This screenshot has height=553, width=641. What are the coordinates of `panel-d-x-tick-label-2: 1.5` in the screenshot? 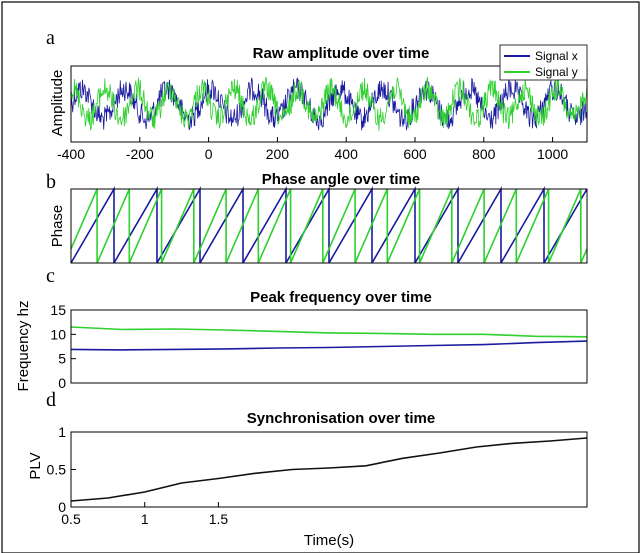 It's located at (219, 519).